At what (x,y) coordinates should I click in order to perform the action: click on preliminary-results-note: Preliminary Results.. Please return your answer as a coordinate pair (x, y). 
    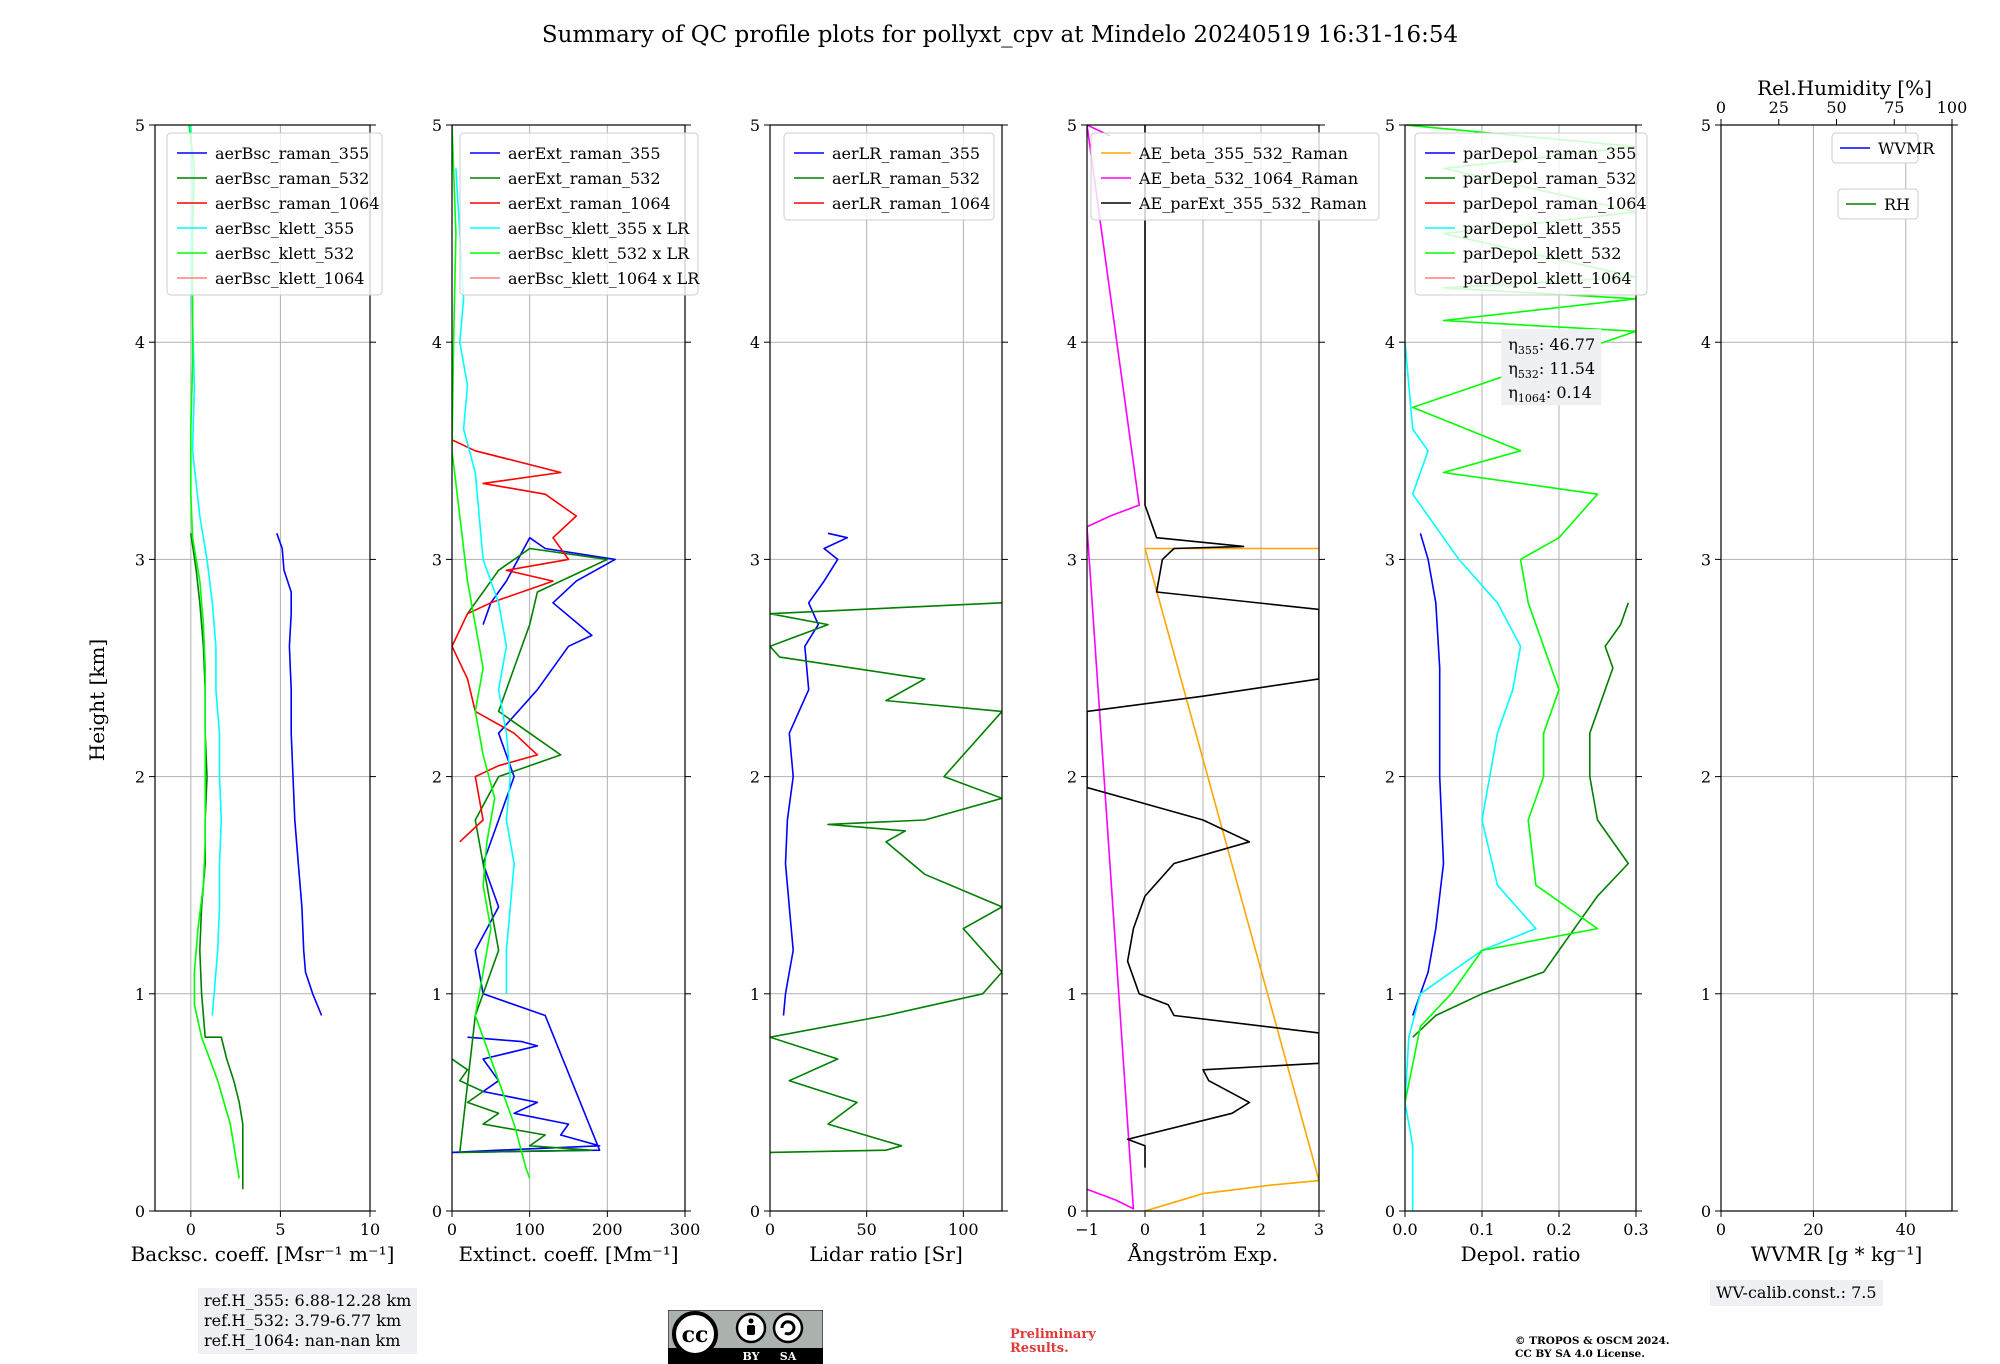
    Looking at the image, I should click on (1053, 1342).